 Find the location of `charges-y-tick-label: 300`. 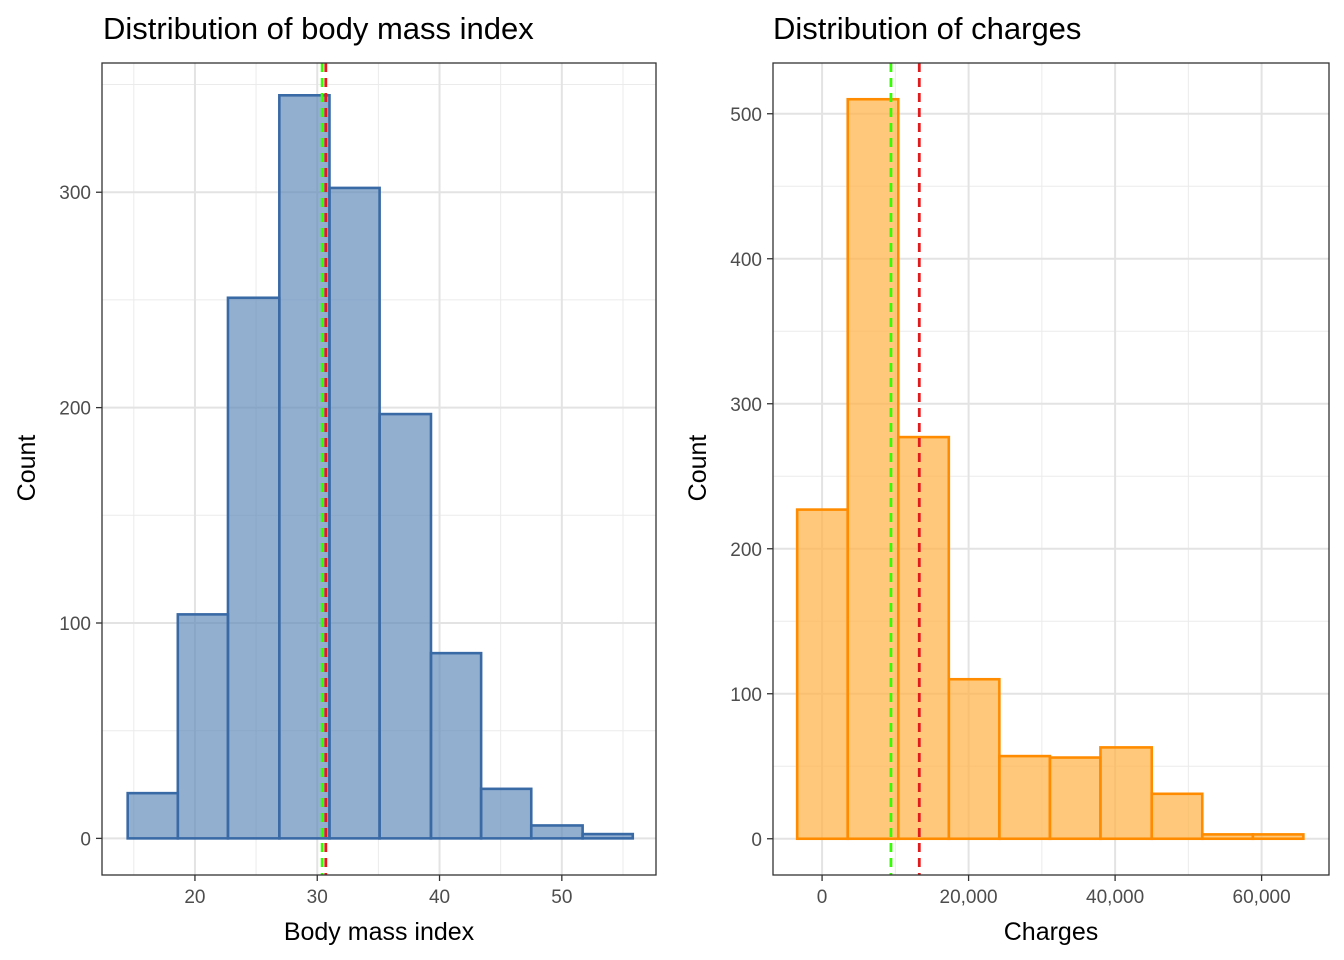

charges-y-tick-label: 300 is located at coordinates (746, 405).